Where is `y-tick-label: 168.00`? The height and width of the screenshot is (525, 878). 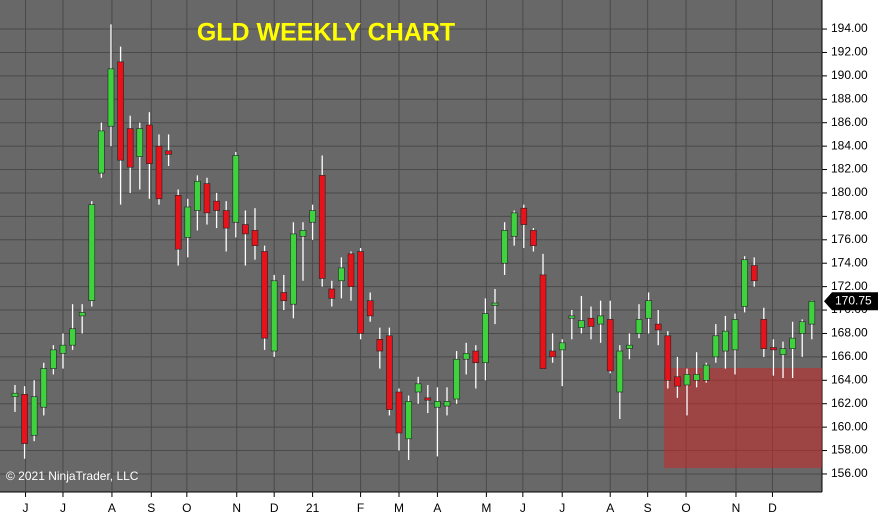 y-tick-label: 168.00 is located at coordinates (849, 333).